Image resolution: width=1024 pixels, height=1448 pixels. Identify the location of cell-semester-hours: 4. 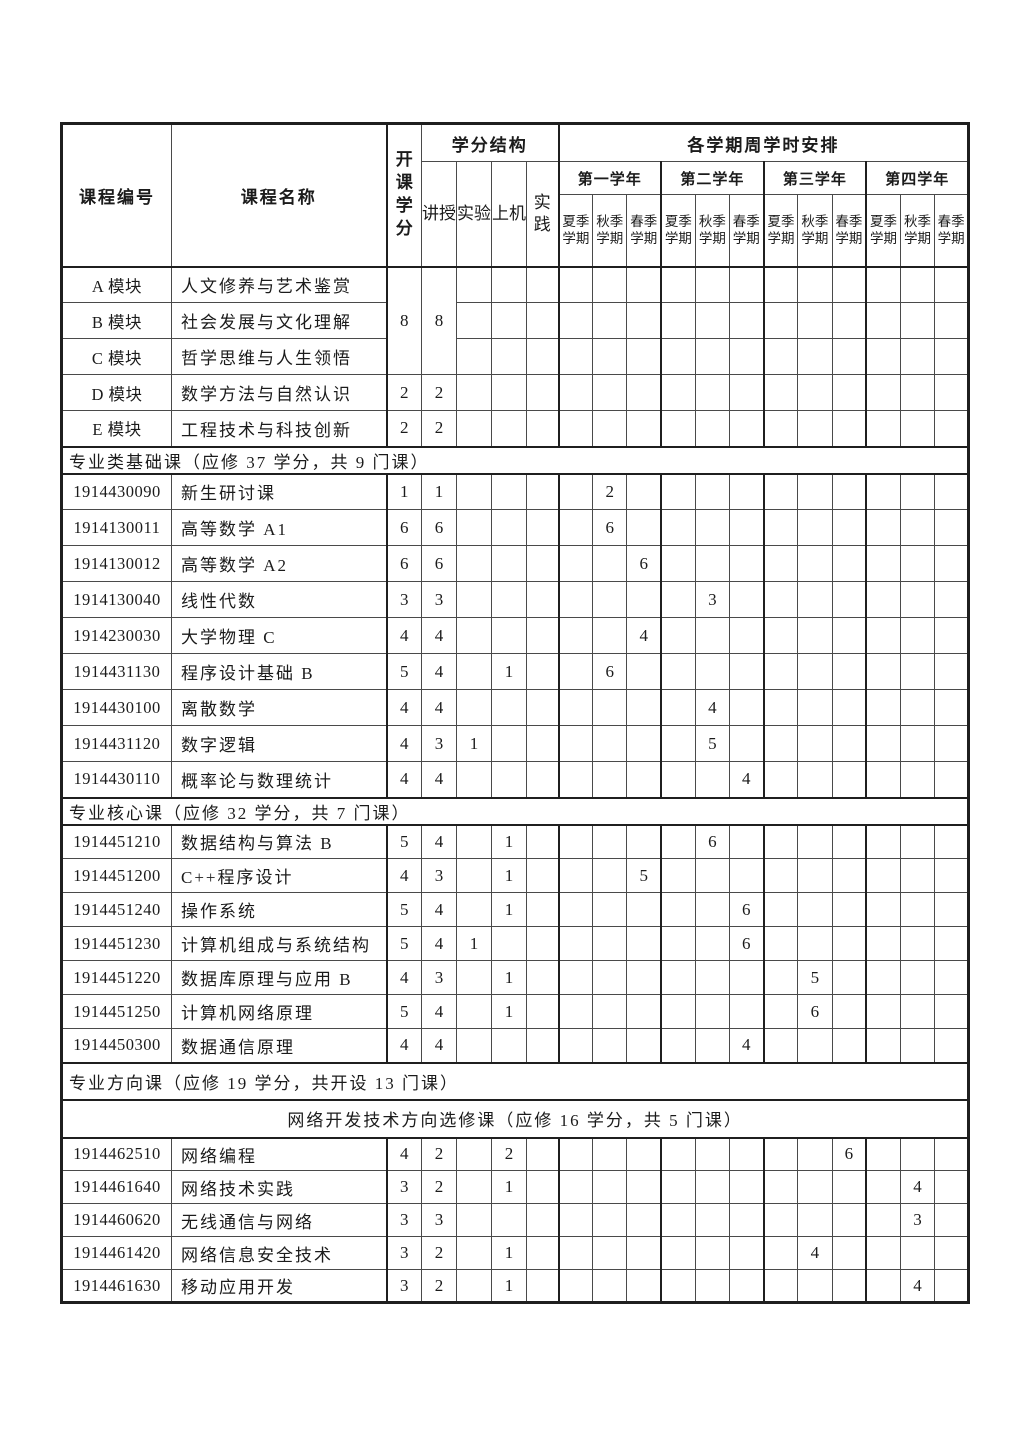
(917, 1187).